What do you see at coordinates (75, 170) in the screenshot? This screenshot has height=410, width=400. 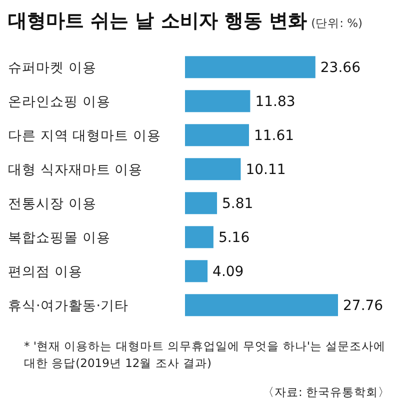 I see `y-tick-label: 대형 식자재마트 이용` at bounding box center [75, 170].